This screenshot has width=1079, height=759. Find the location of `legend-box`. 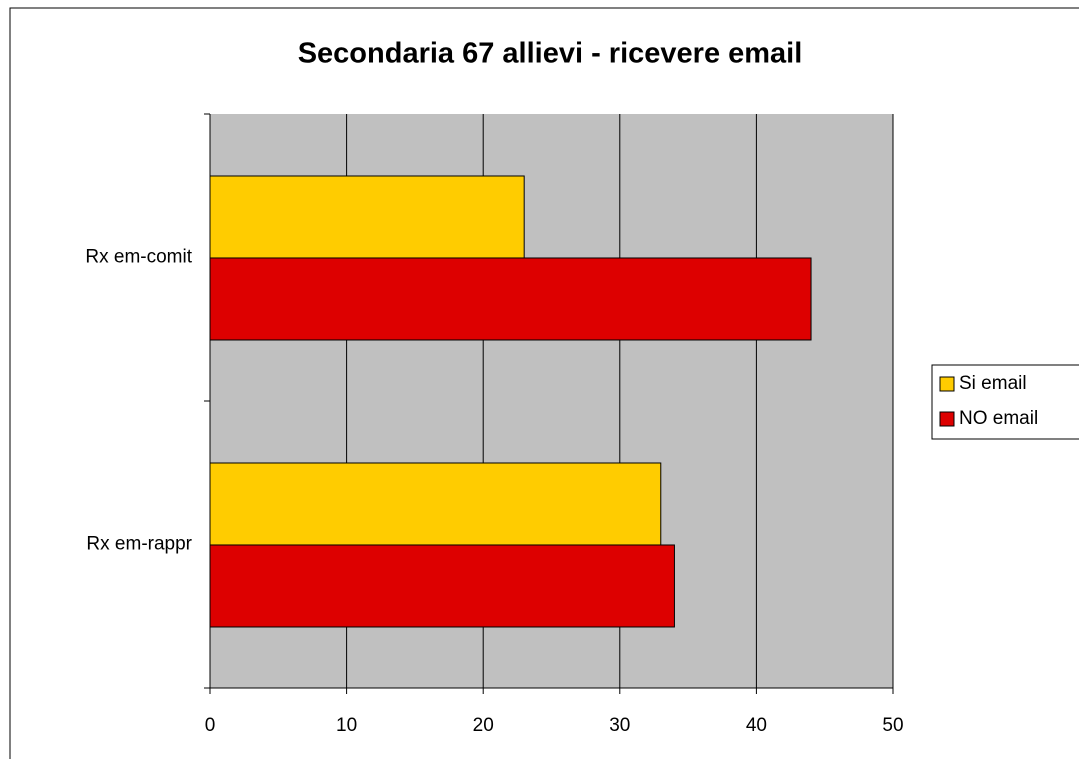

legend-box is located at coordinates (1005, 402).